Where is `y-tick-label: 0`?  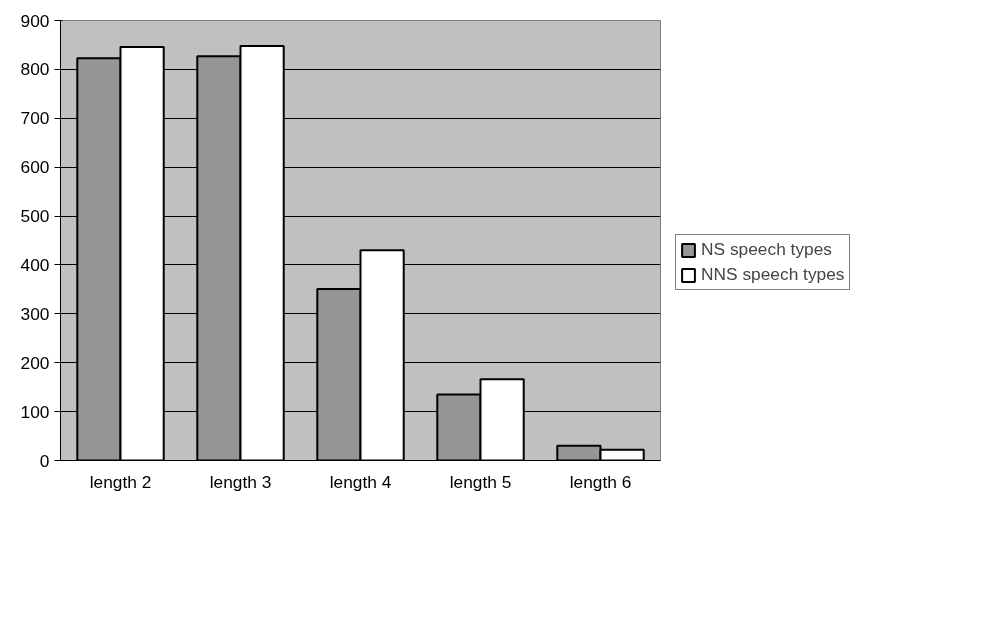 y-tick-label: 0 is located at coordinates (44, 460).